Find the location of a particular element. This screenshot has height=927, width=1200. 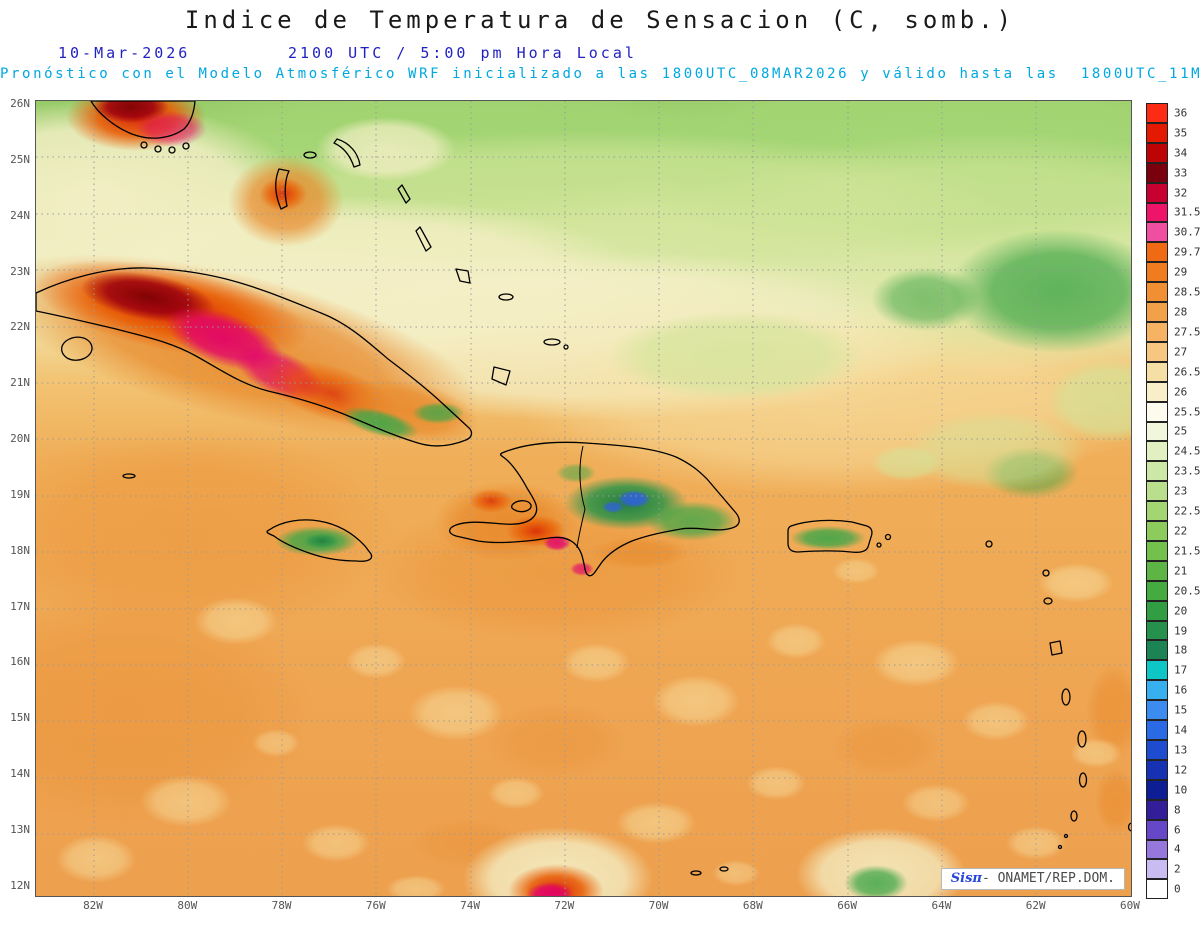

colorbar-cell: 18 is located at coordinates (1166, 650).